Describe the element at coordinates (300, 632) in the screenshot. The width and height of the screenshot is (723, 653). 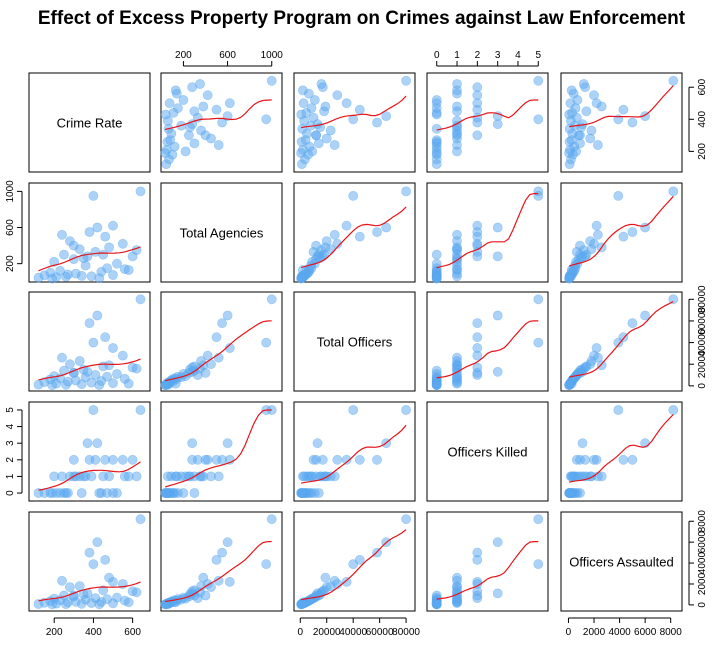
I see `tick-label: 0` at that location.